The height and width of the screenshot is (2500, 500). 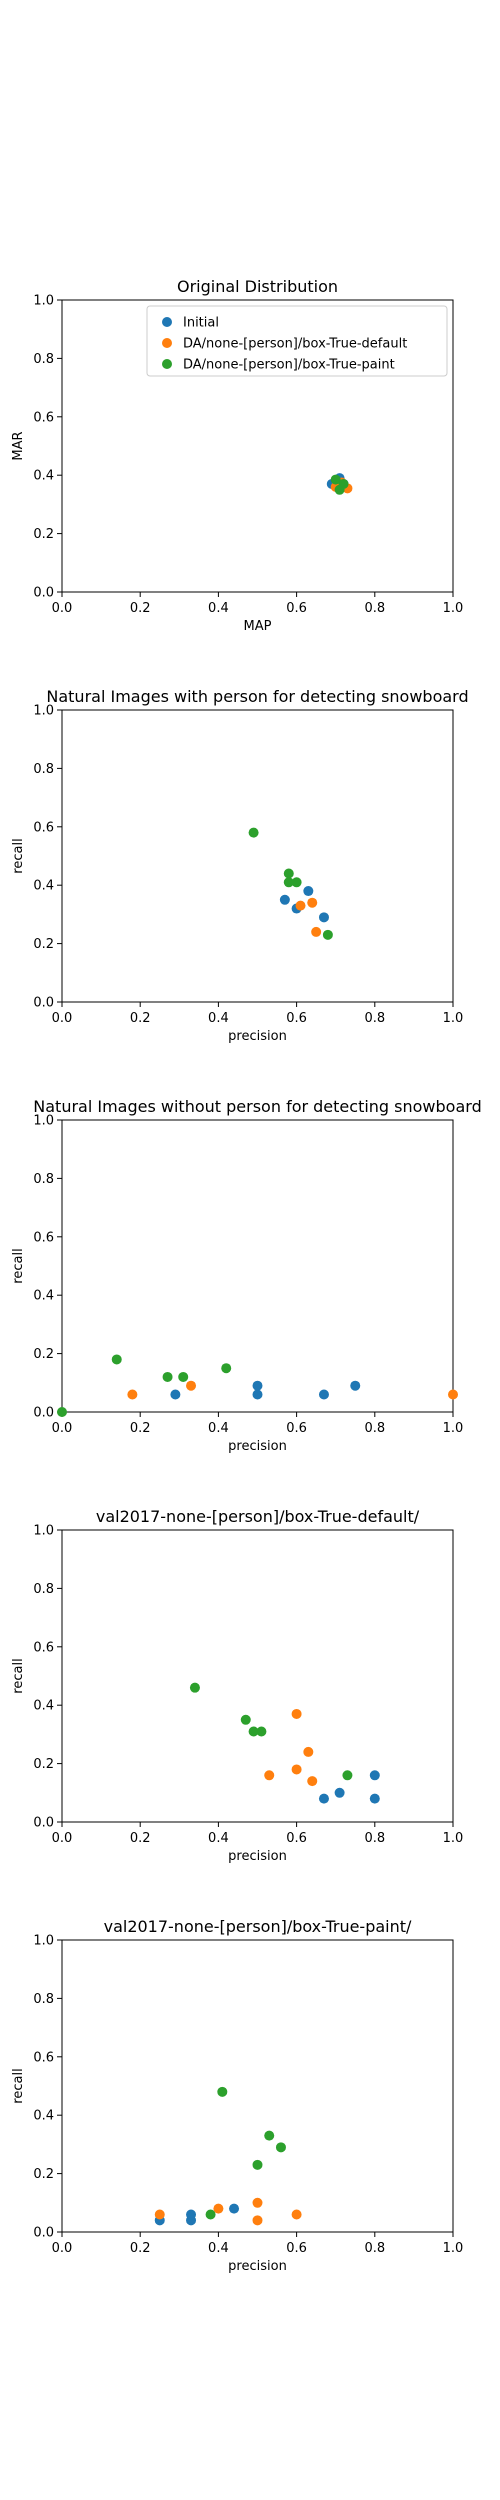 I want to click on legend-box, so click(x=297, y=341).